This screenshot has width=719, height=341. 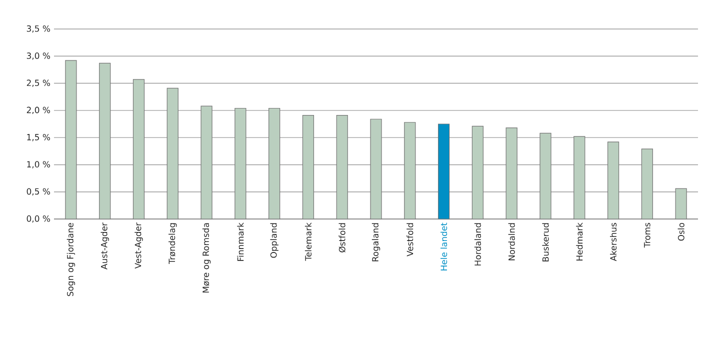 I want to click on x-tick-label: Østfold, so click(x=342, y=237).